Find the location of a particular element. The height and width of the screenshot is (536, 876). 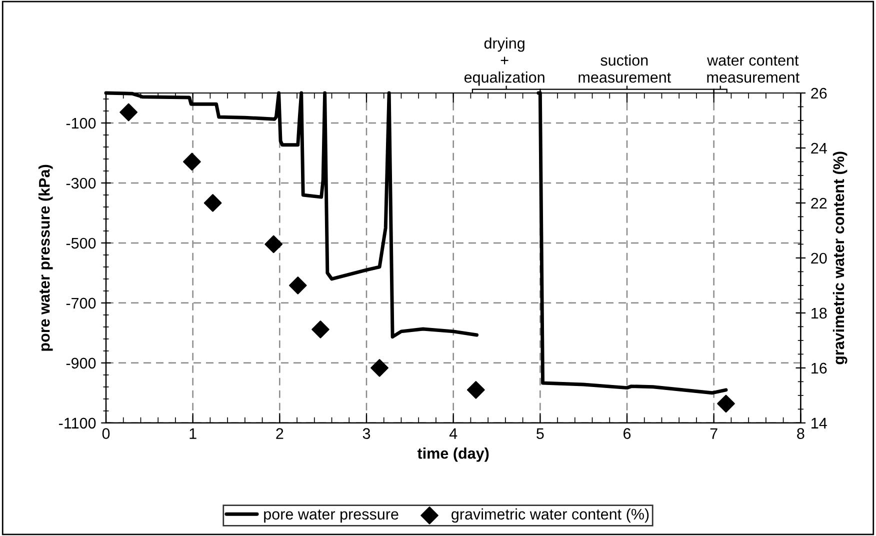

text: suction measurement is located at coordinates (624, 68).